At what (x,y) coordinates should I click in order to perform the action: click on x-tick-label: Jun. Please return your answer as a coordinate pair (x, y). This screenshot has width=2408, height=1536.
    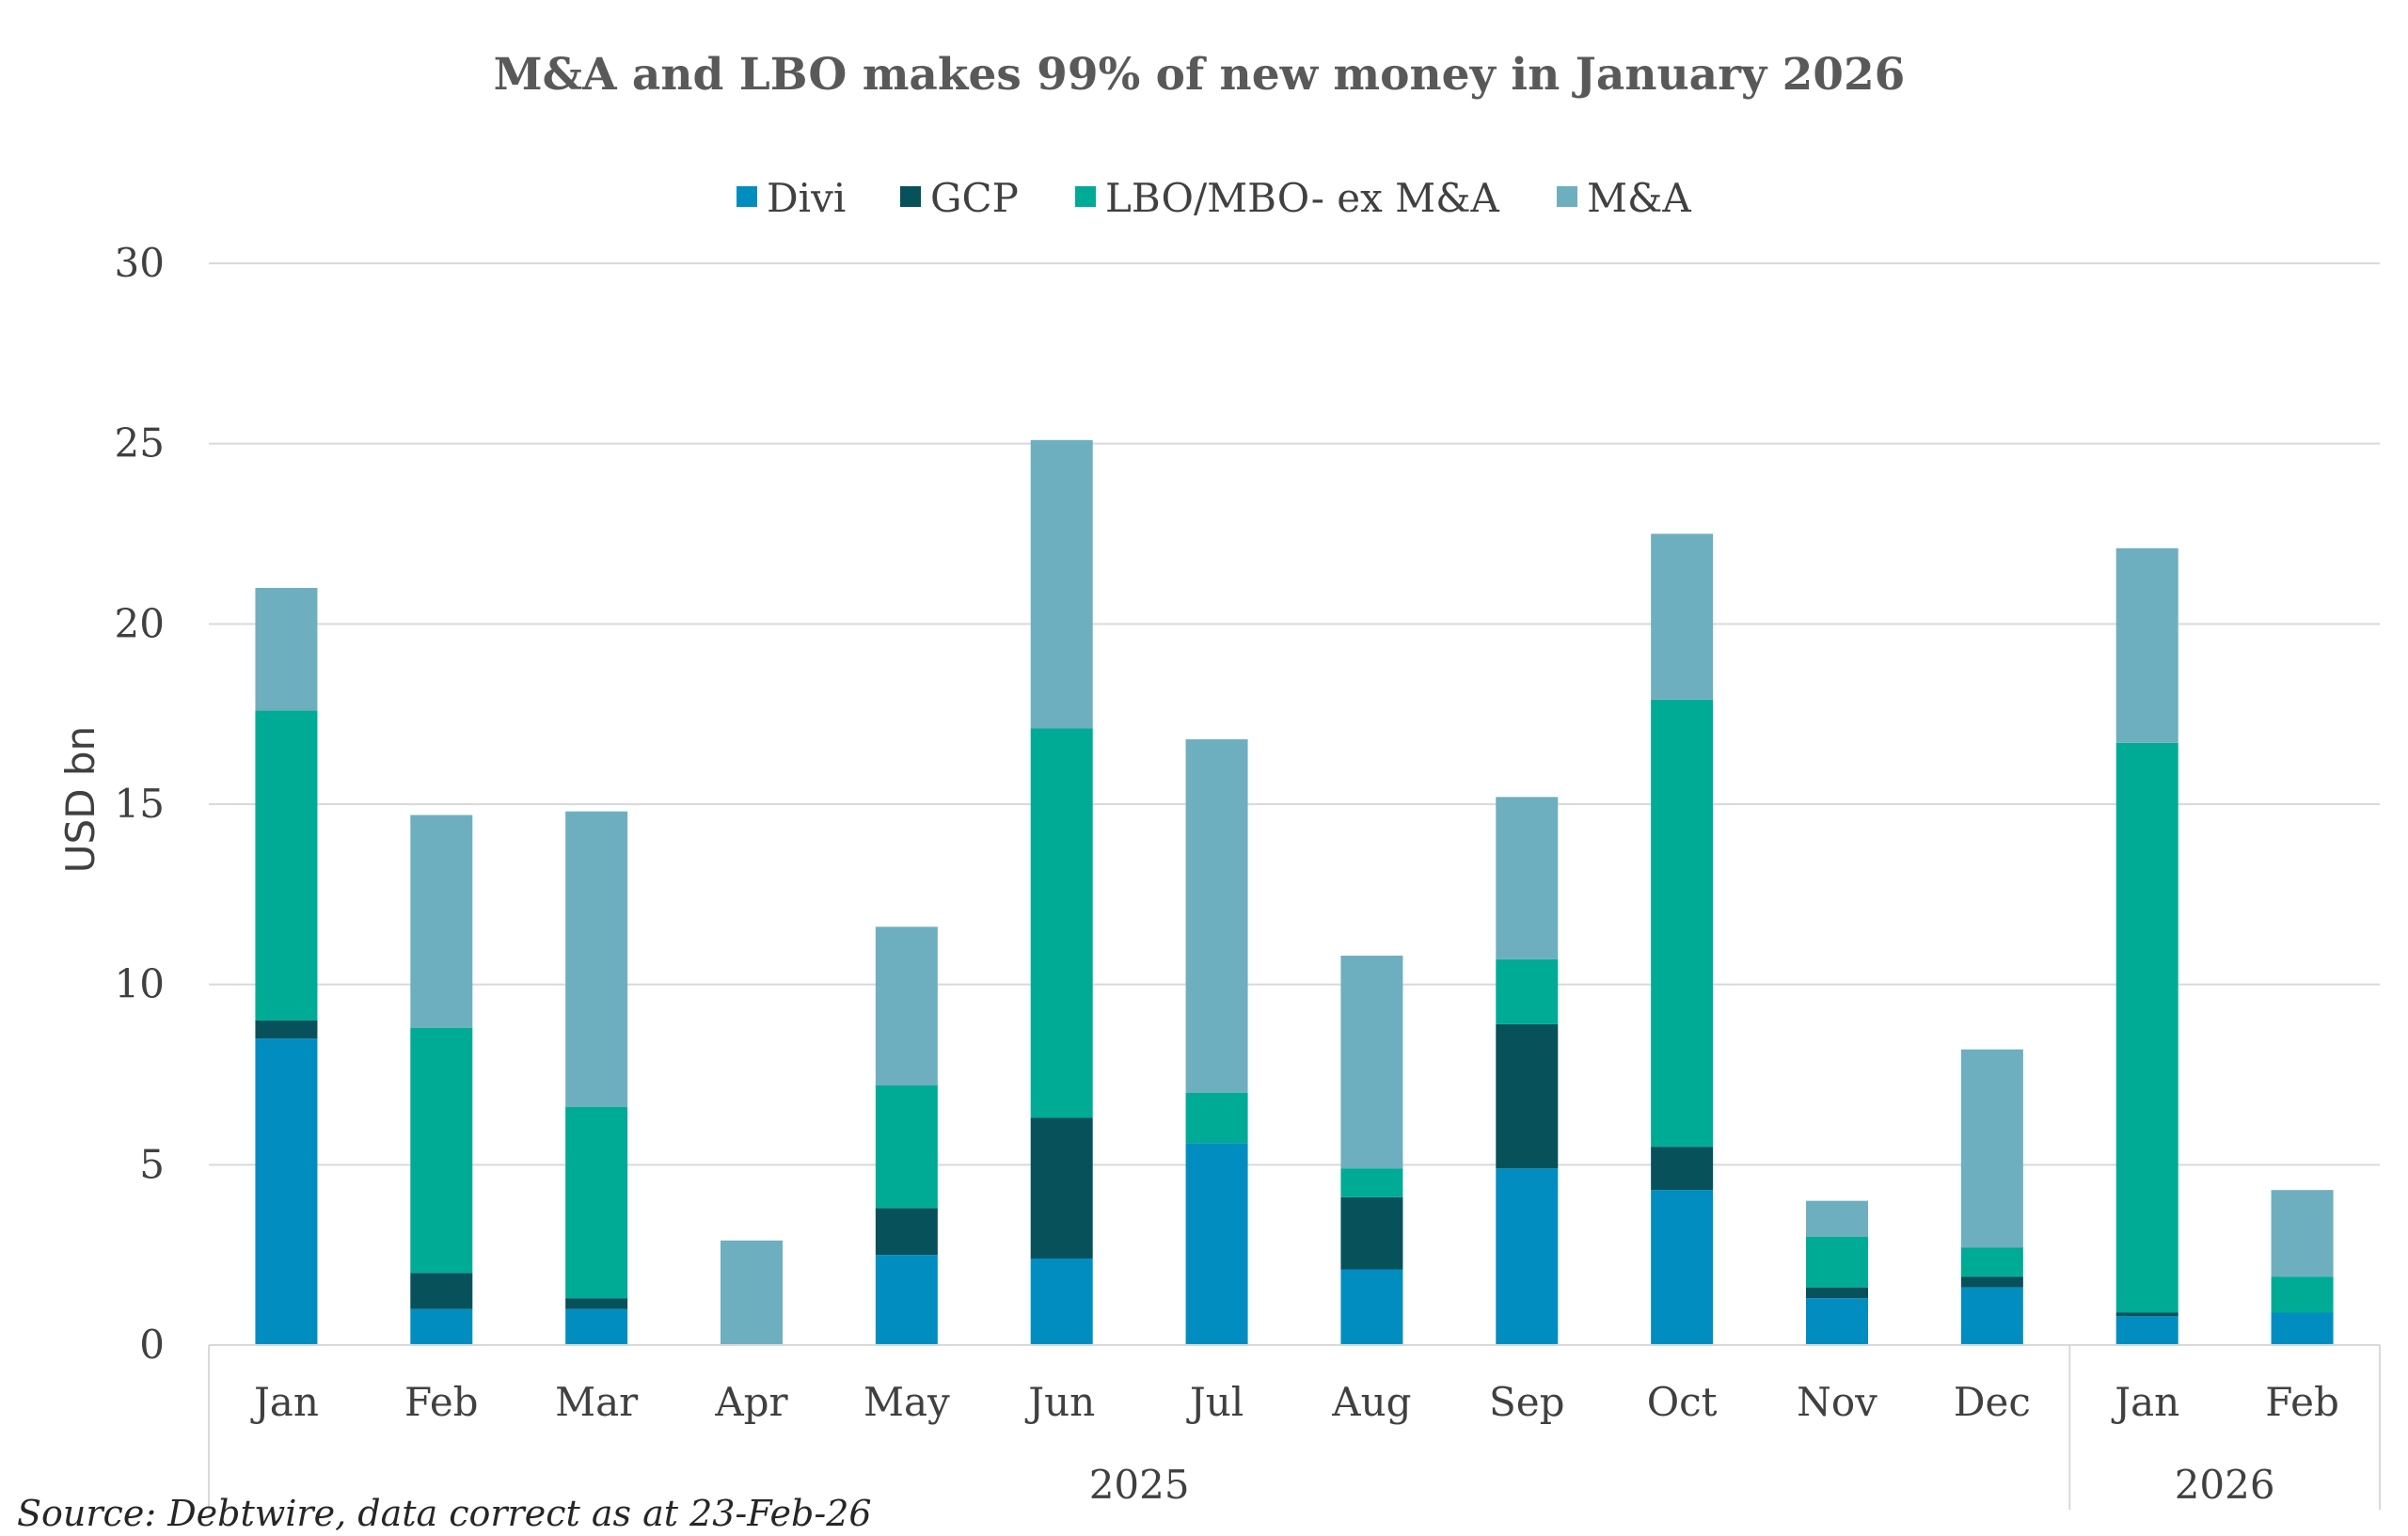
    Looking at the image, I should click on (1060, 1402).